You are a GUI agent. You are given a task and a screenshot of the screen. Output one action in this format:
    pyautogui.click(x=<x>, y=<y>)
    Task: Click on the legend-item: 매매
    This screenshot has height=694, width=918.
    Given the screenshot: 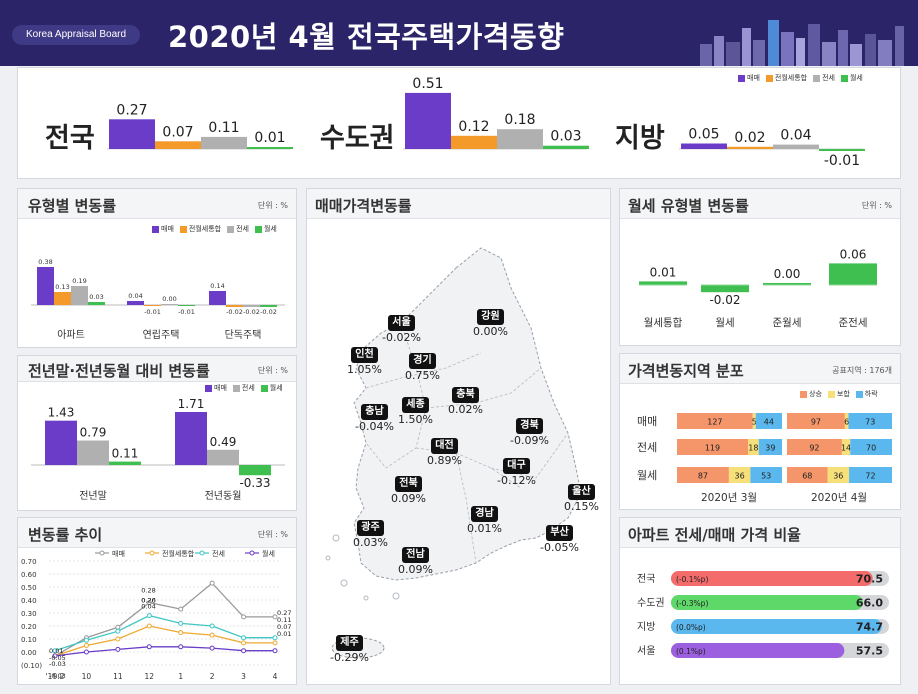 What is the action you would take?
    pyautogui.click(x=749, y=78)
    